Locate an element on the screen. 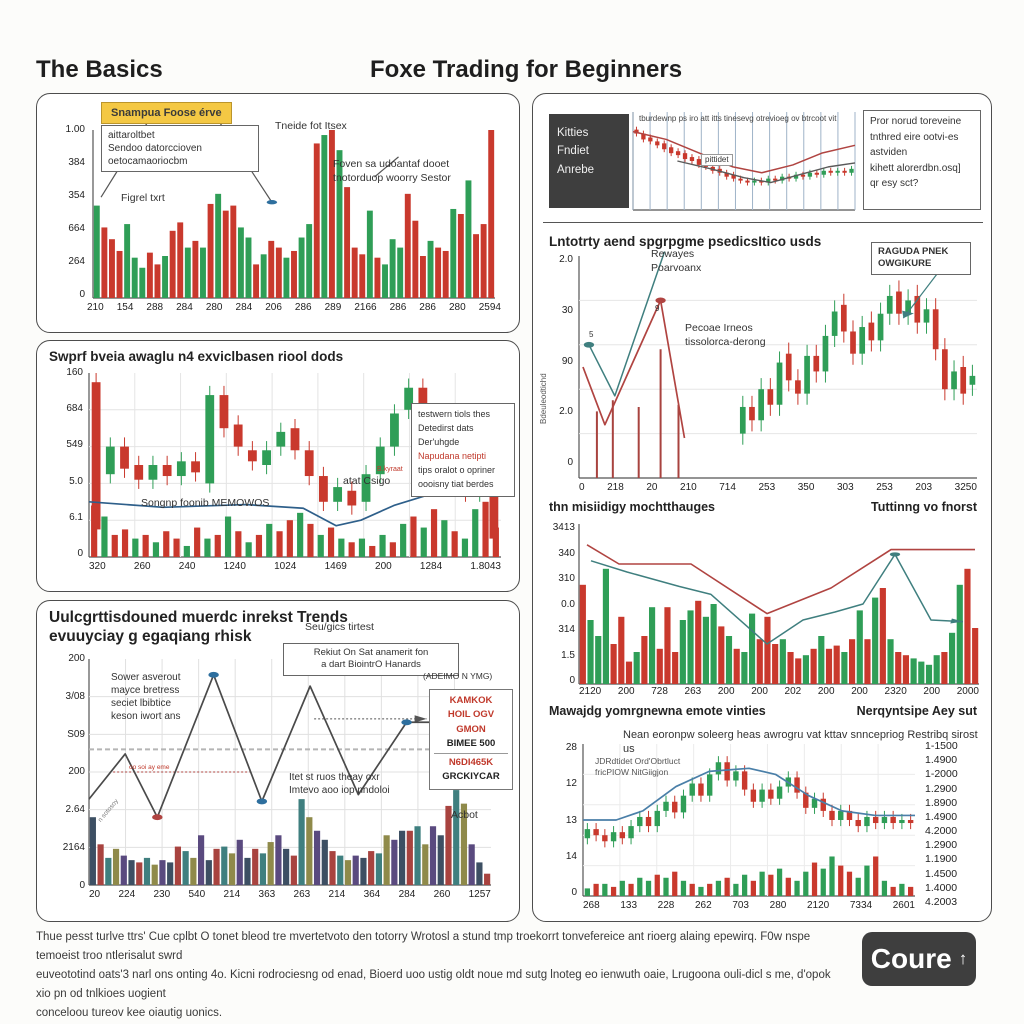 This screenshot has width=1024, height=1024. price-bars-chart is located at coordinates (294, 214).